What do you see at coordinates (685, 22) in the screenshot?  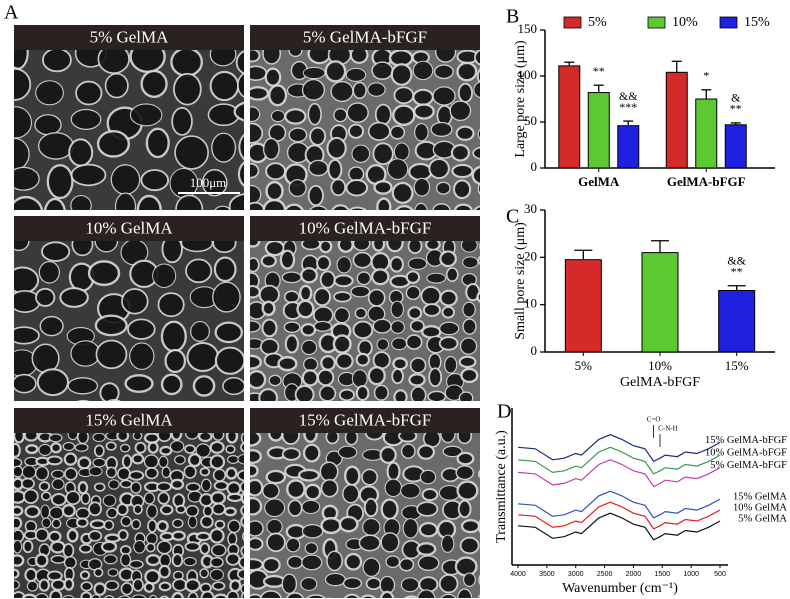 I see `legend-label: 10%` at bounding box center [685, 22].